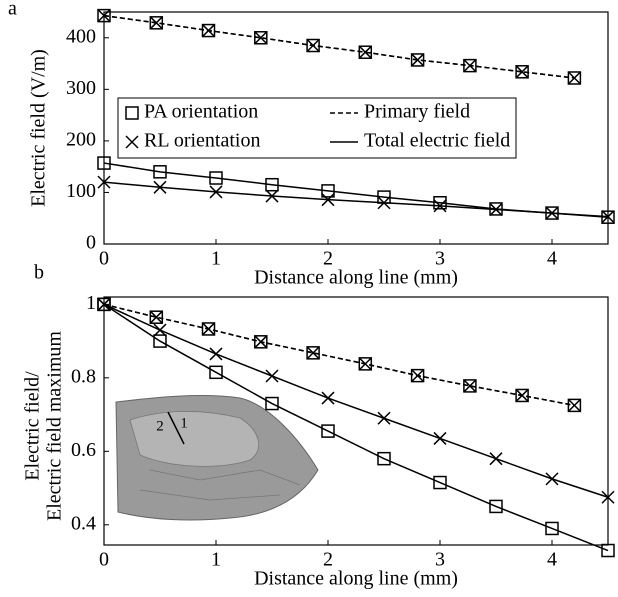 This screenshot has height=597, width=618. Describe the element at coordinates (81, 36) in the screenshot. I see `y-tick-label: 400` at that location.